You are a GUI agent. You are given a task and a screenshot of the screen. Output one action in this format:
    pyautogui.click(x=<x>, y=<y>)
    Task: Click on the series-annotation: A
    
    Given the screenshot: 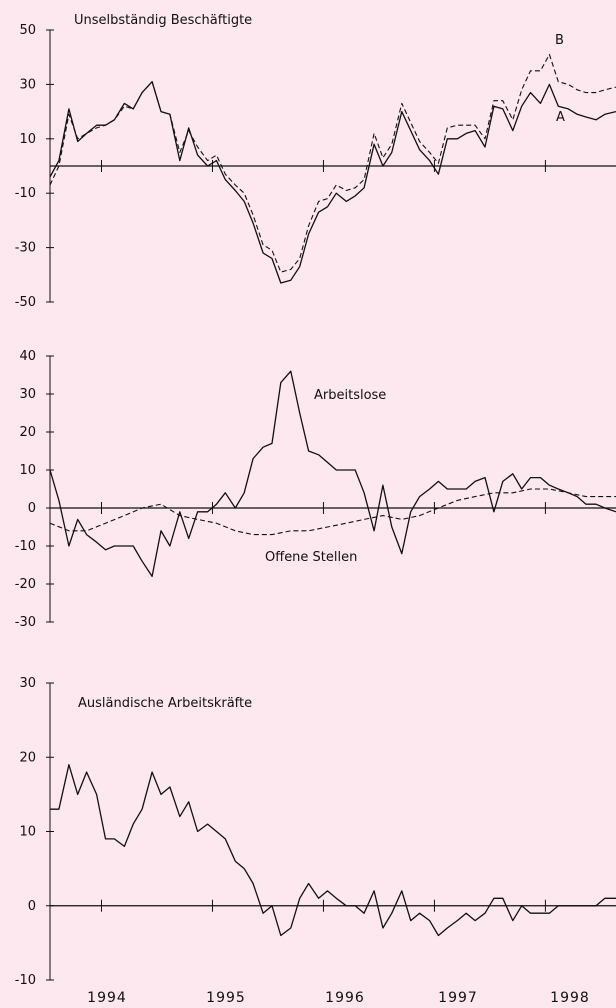 What is the action you would take?
    pyautogui.click(x=560, y=117)
    